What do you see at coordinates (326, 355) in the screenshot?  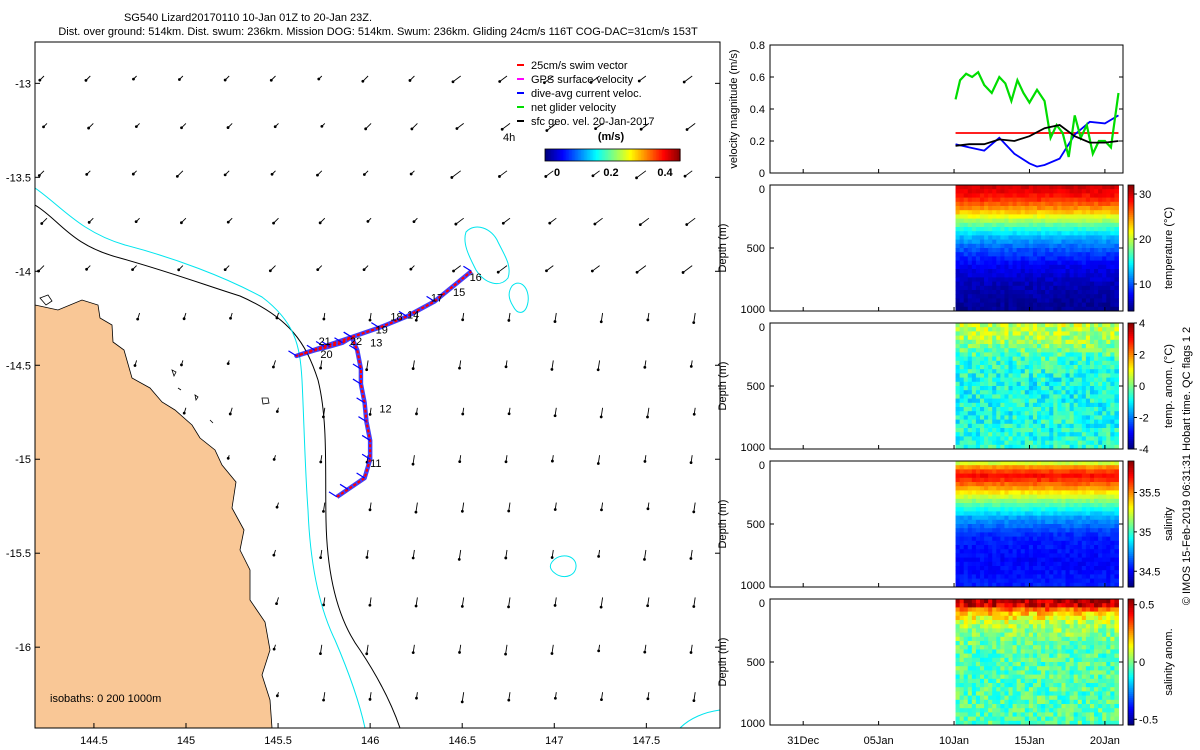 I see `track-day-label: 20` at bounding box center [326, 355].